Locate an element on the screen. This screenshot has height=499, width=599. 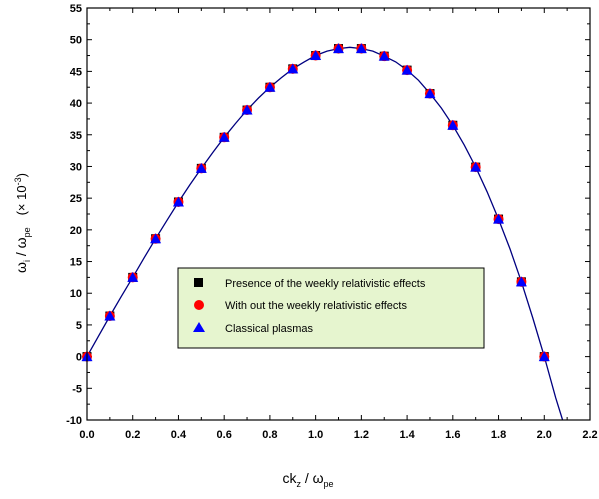
x-tick-label: 0.0 is located at coordinates (86, 435).